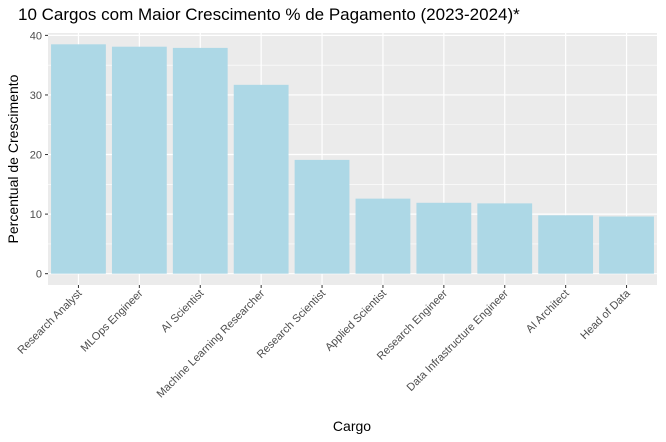  I want to click on y-tick-label: 10, so click(36, 215).